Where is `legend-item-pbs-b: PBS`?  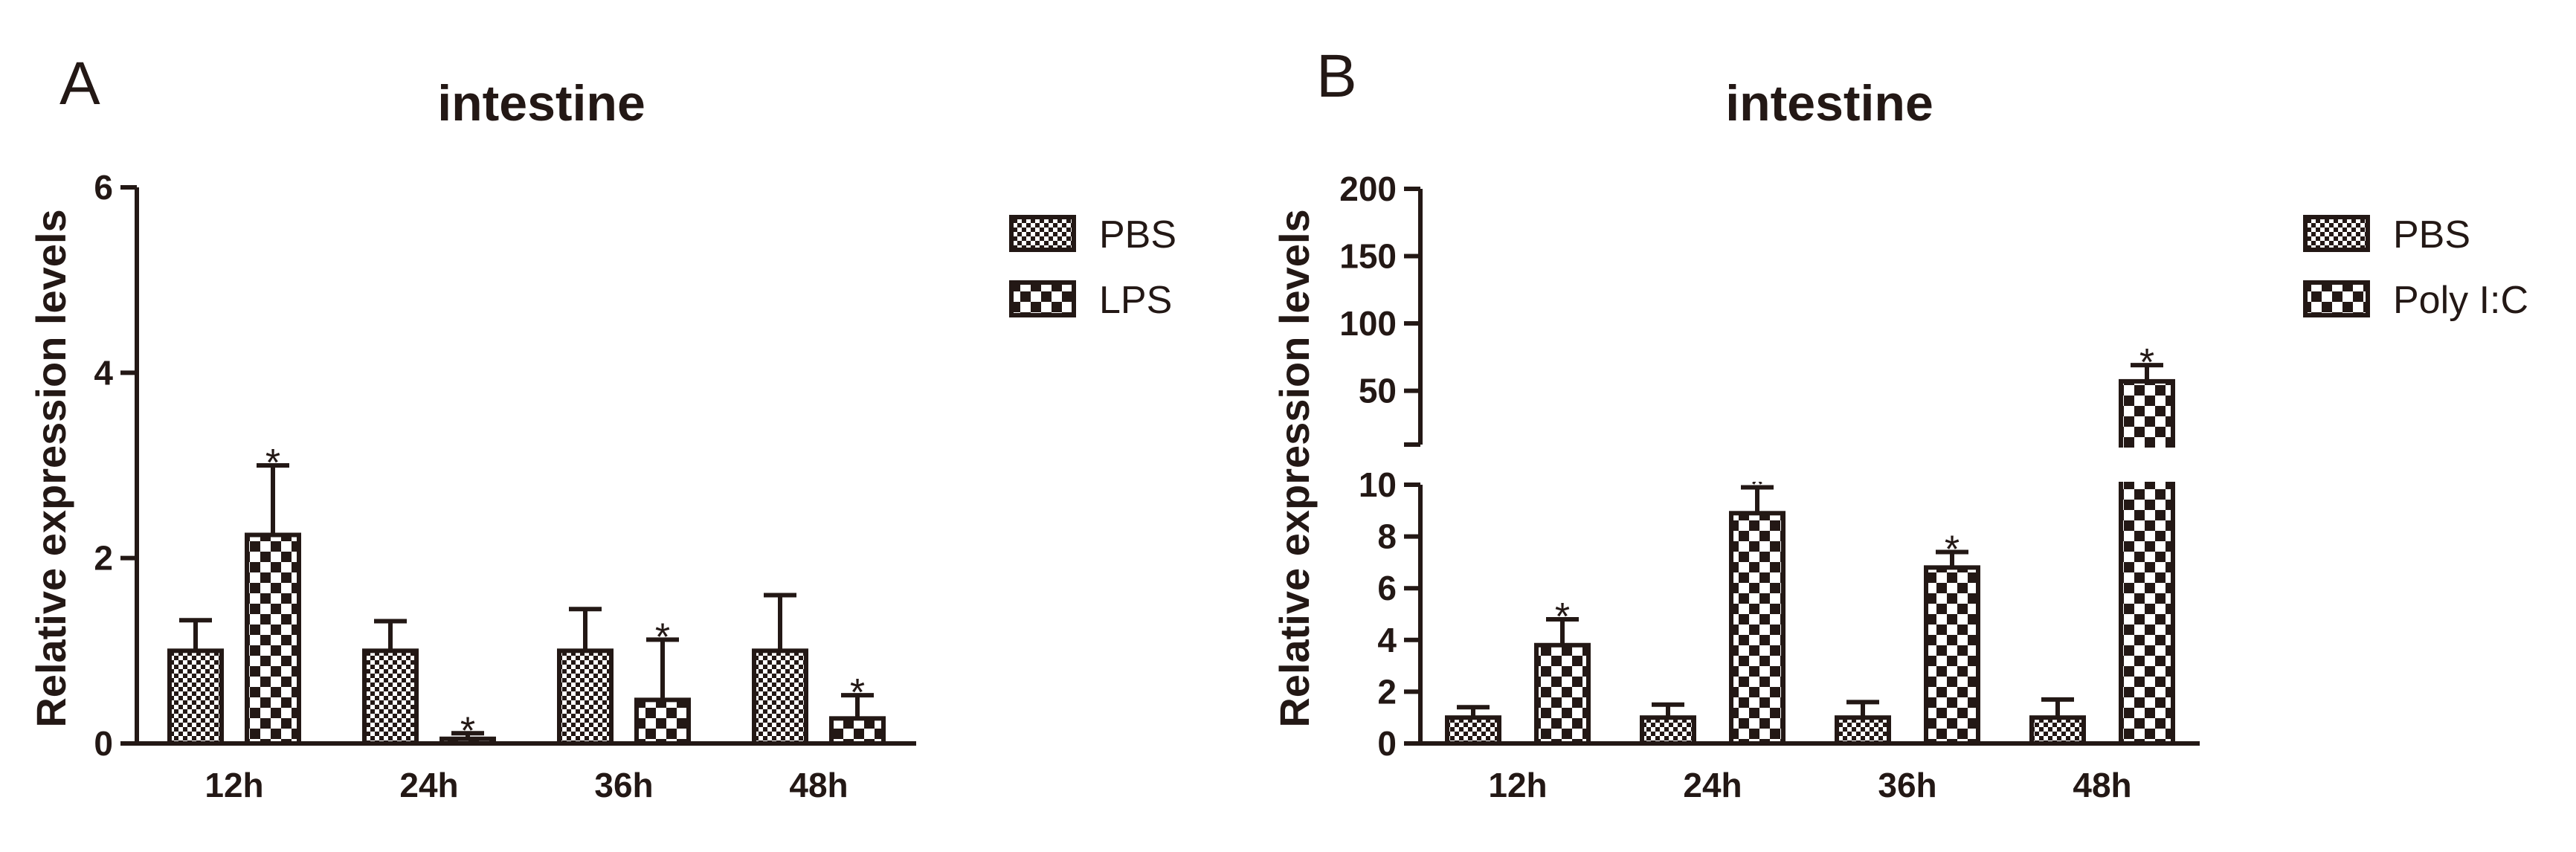
legend-item-pbs-b: PBS is located at coordinates (2386, 234).